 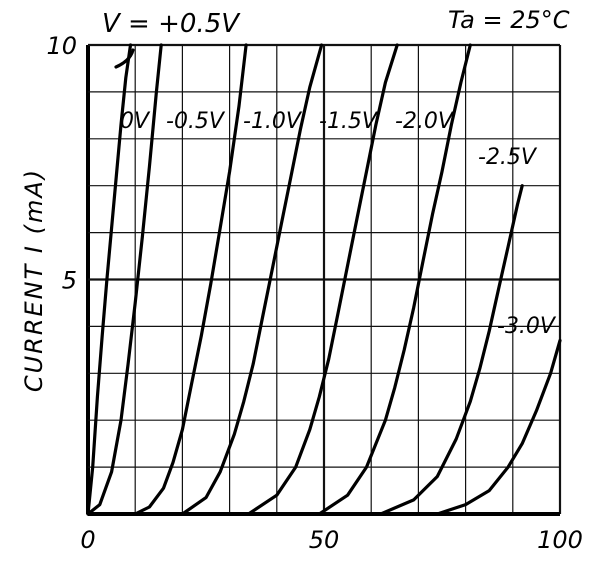 I want to click on y-tick-label: 10, so click(x=61, y=46).